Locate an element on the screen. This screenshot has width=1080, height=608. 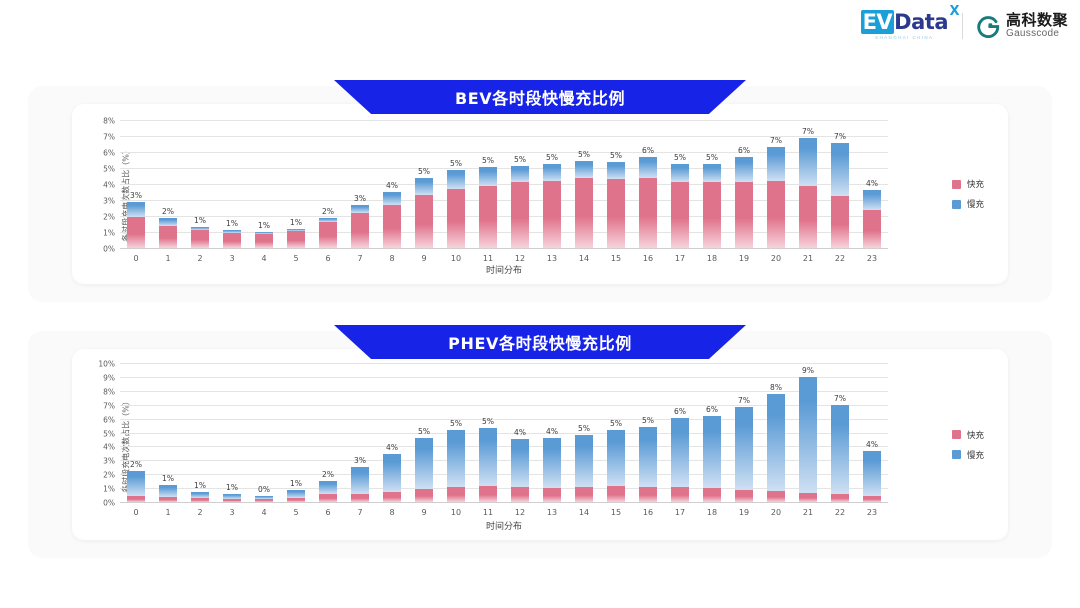
bar-column: 3% 7 is located at coordinates (360, 440).